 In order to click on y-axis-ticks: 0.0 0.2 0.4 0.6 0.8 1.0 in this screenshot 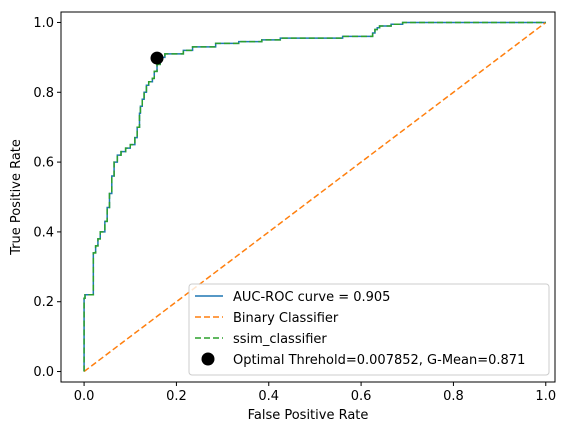, I will do `click(47, 198)`.